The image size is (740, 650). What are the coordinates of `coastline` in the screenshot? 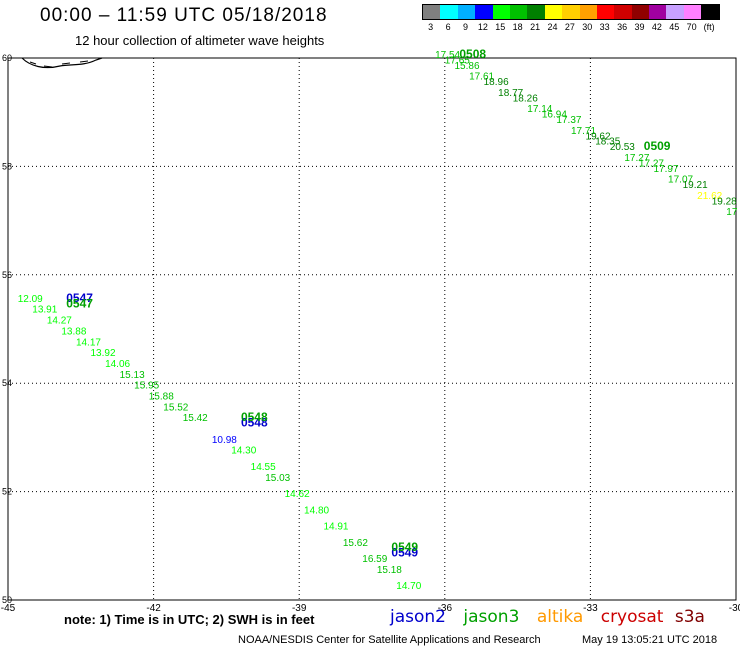 It's located at (62, 63).